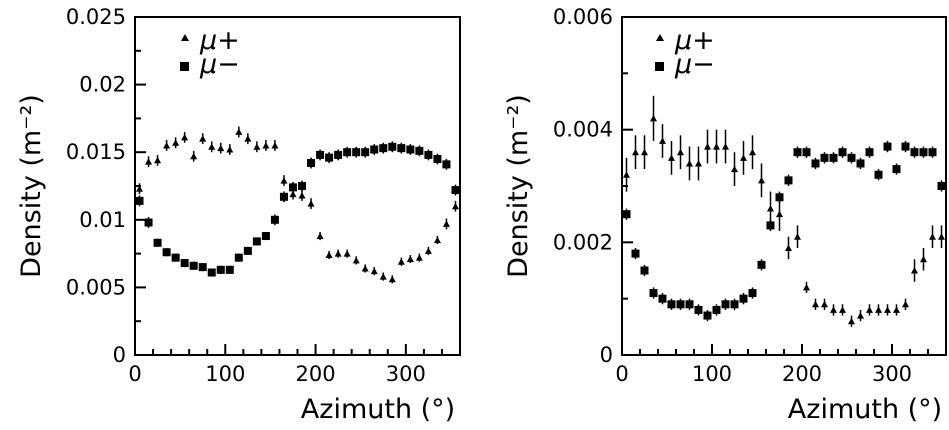 The width and height of the screenshot is (949, 430). Describe the element at coordinates (583, 17) in the screenshot. I see `y-tick-label: 0.006` at that location.